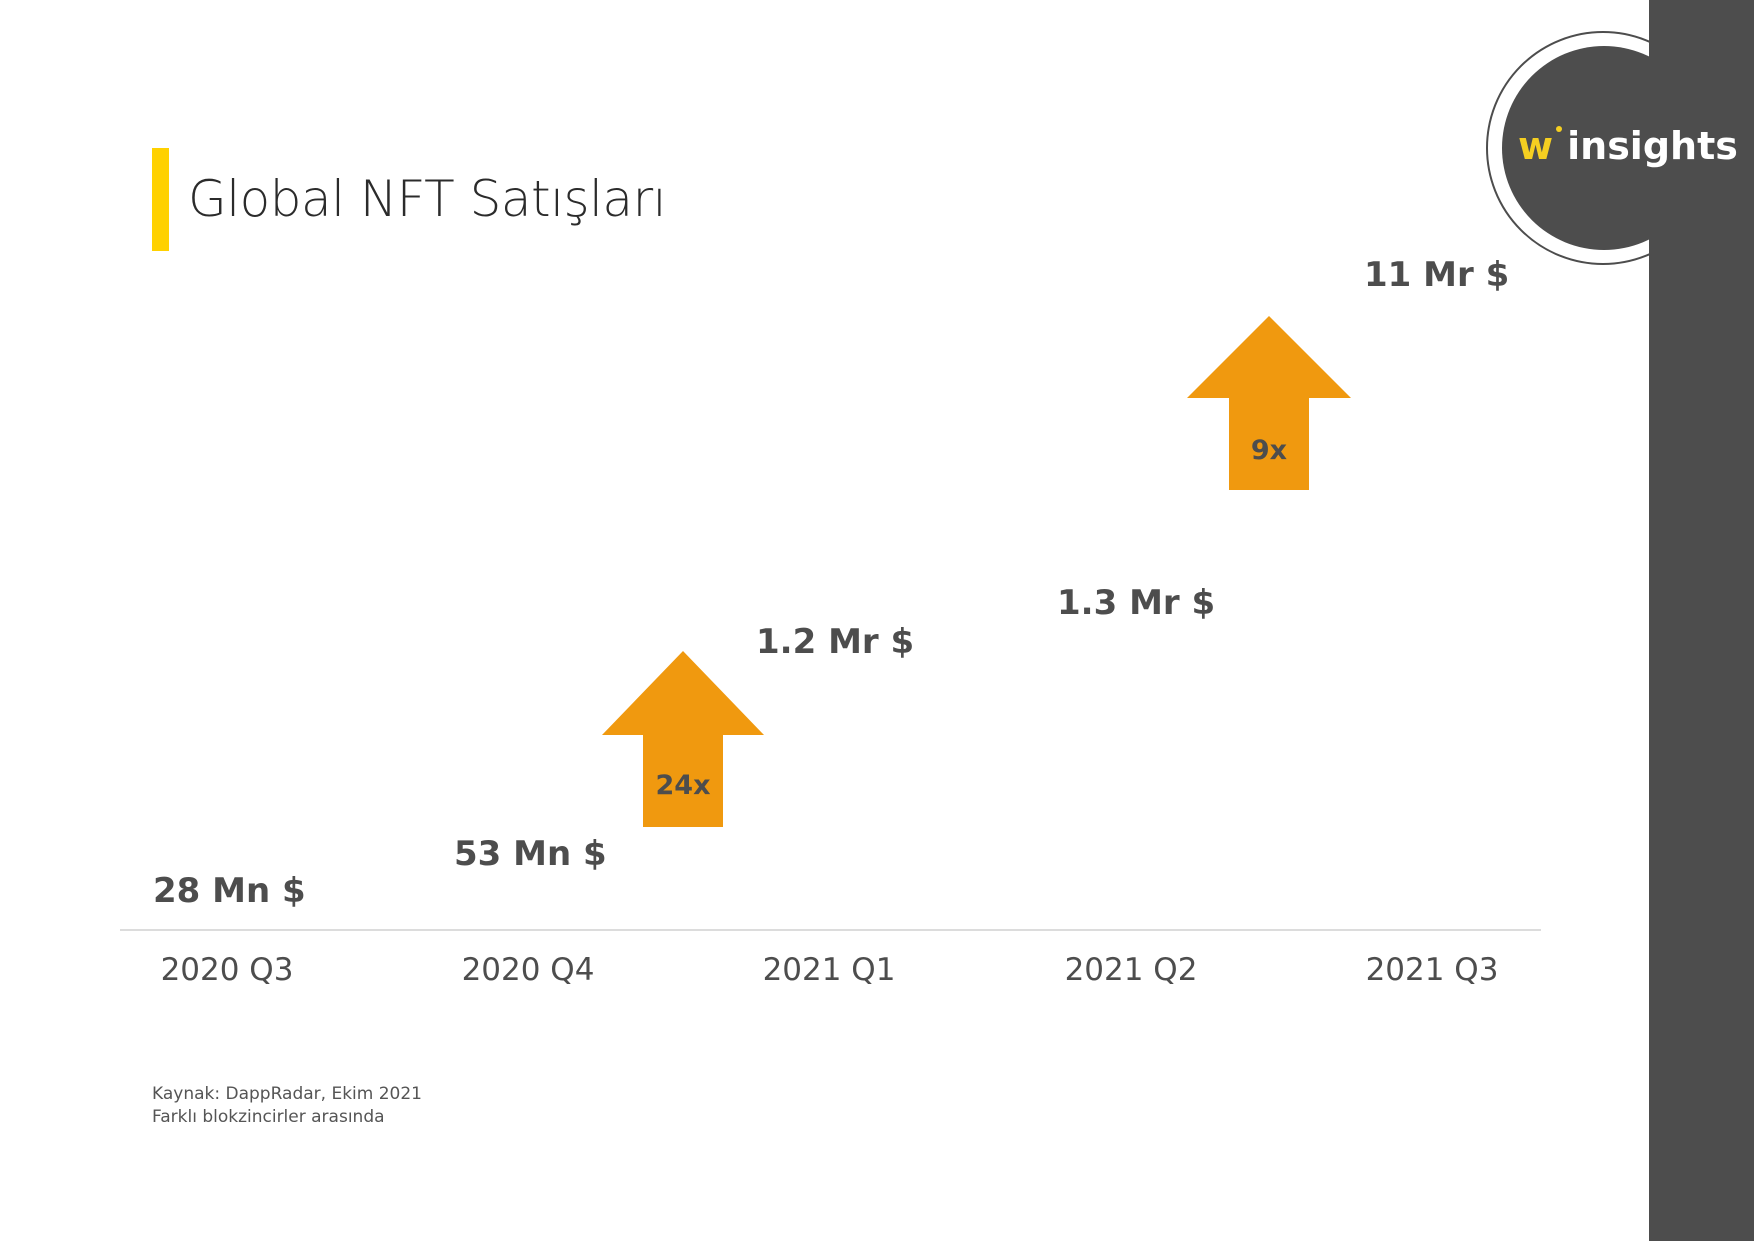 This screenshot has width=1754, height=1241. What do you see at coordinates (1131, 970) in the screenshot?
I see `x-tick-label: 2021 Q2` at bounding box center [1131, 970].